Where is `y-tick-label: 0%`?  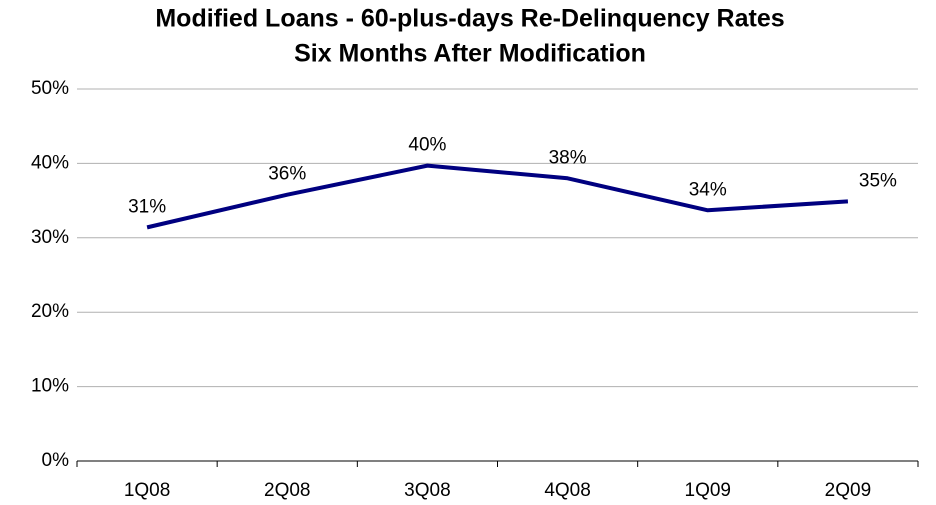 y-tick-label: 0% is located at coordinates (56, 460).